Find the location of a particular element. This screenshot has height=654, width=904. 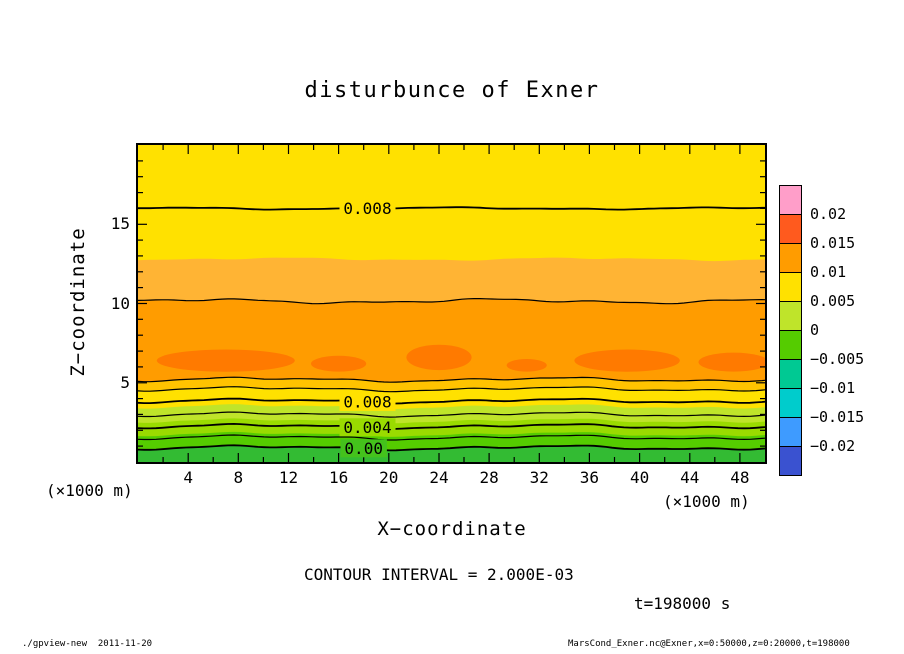

x-tick-label: 48 is located at coordinates (740, 477).